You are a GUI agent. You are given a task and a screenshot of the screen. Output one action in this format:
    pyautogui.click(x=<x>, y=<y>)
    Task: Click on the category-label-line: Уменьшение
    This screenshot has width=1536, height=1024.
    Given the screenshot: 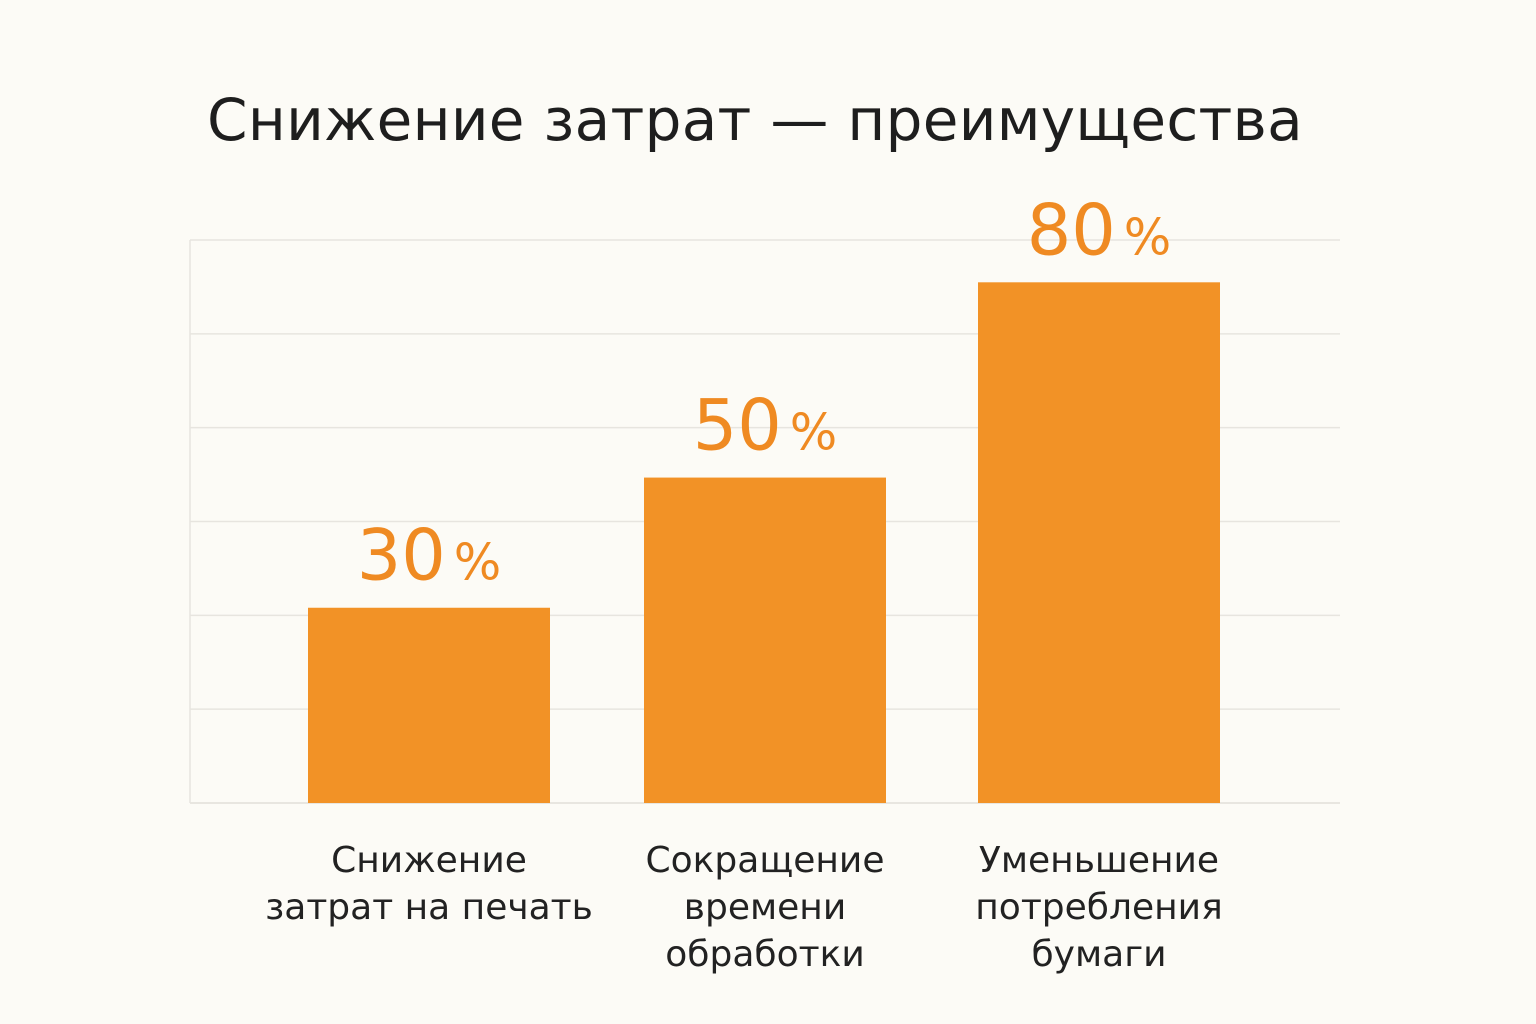 What is the action you would take?
    pyautogui.click(x=1099, y=860)
    